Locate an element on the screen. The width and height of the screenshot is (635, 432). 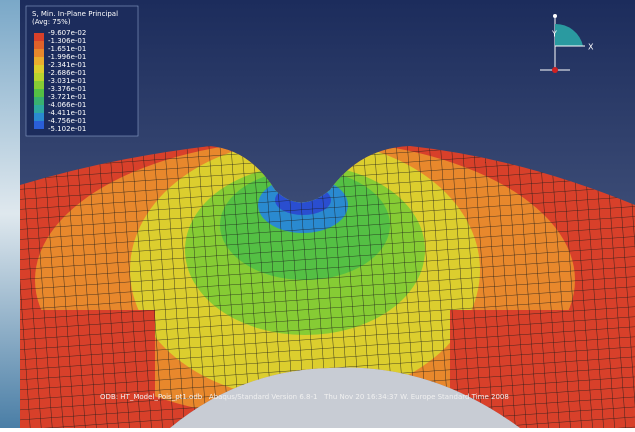
legend-value: -3.721e-01 is located at coordinates (67, 97).